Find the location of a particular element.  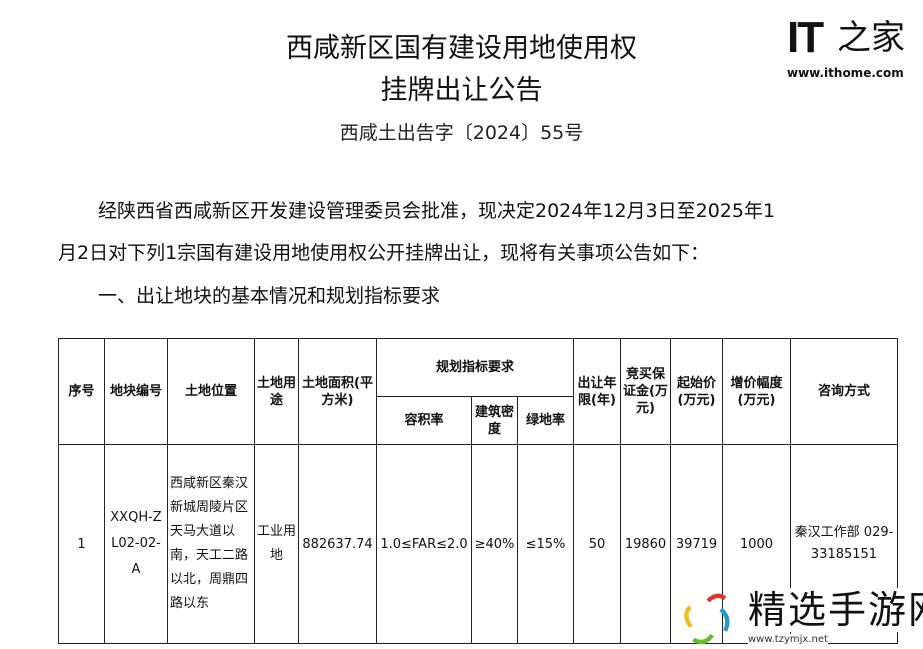

ithome-logo: IT 之家 www.ithome.com is located at coordinates (850, 49).